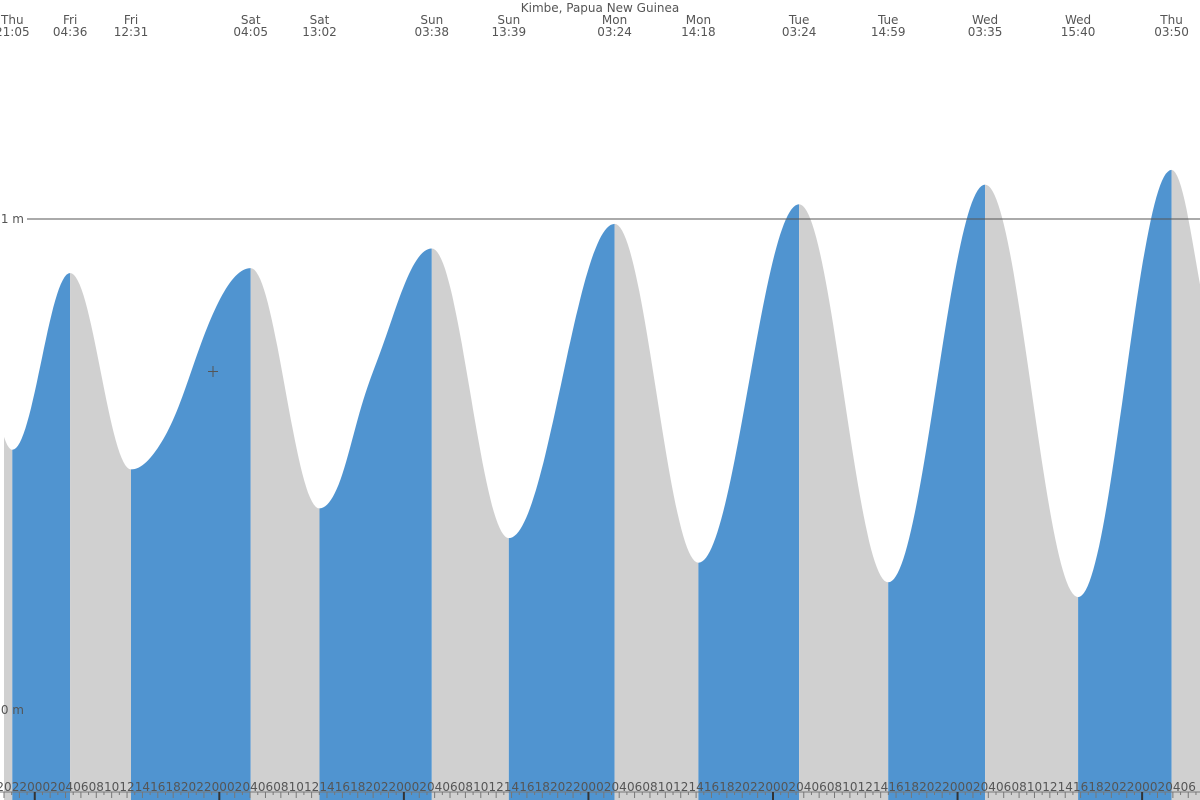 The height and width of the screenshot is (800, 1200). Describe the element at coordinates (1171, 32) in the screenshot. I see `extreme-time-label: 03:50` at that location.